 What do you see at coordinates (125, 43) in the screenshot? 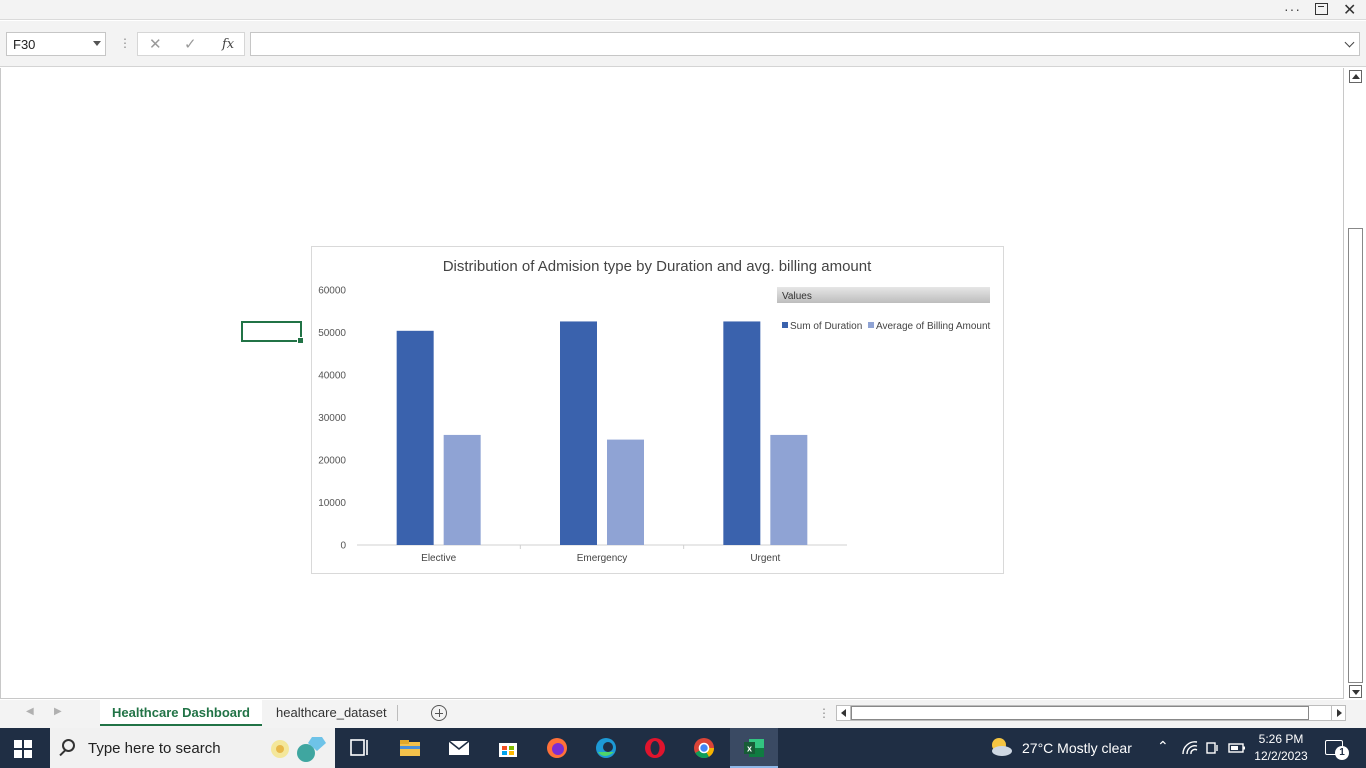
I see `formula-bar-splitter: ⋮` at bounding box center [125, 43].